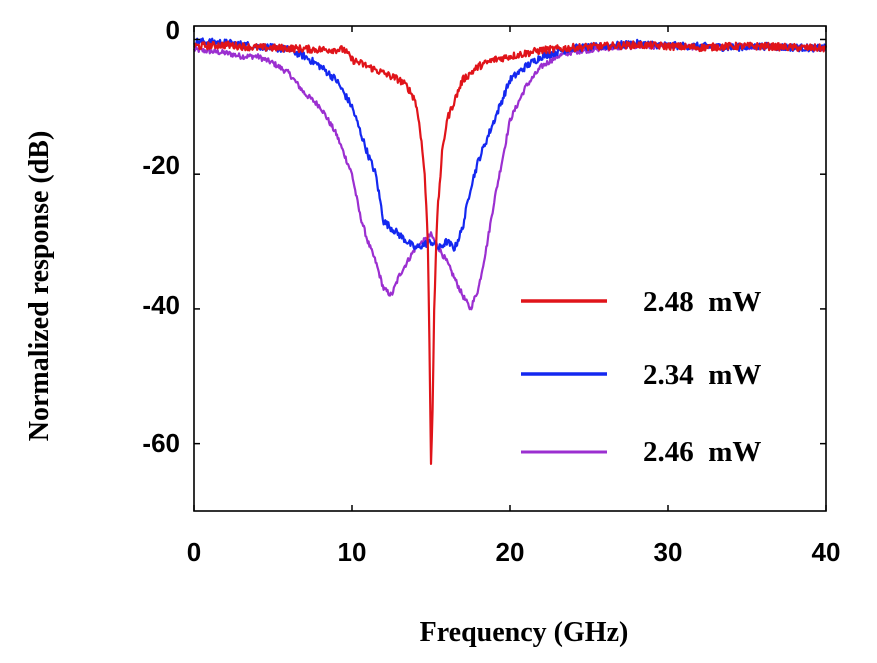  Describe the element at coordinates (39, 286) in the screenshot. I see `y-axis-title: Normalized response (dB)` at that location.